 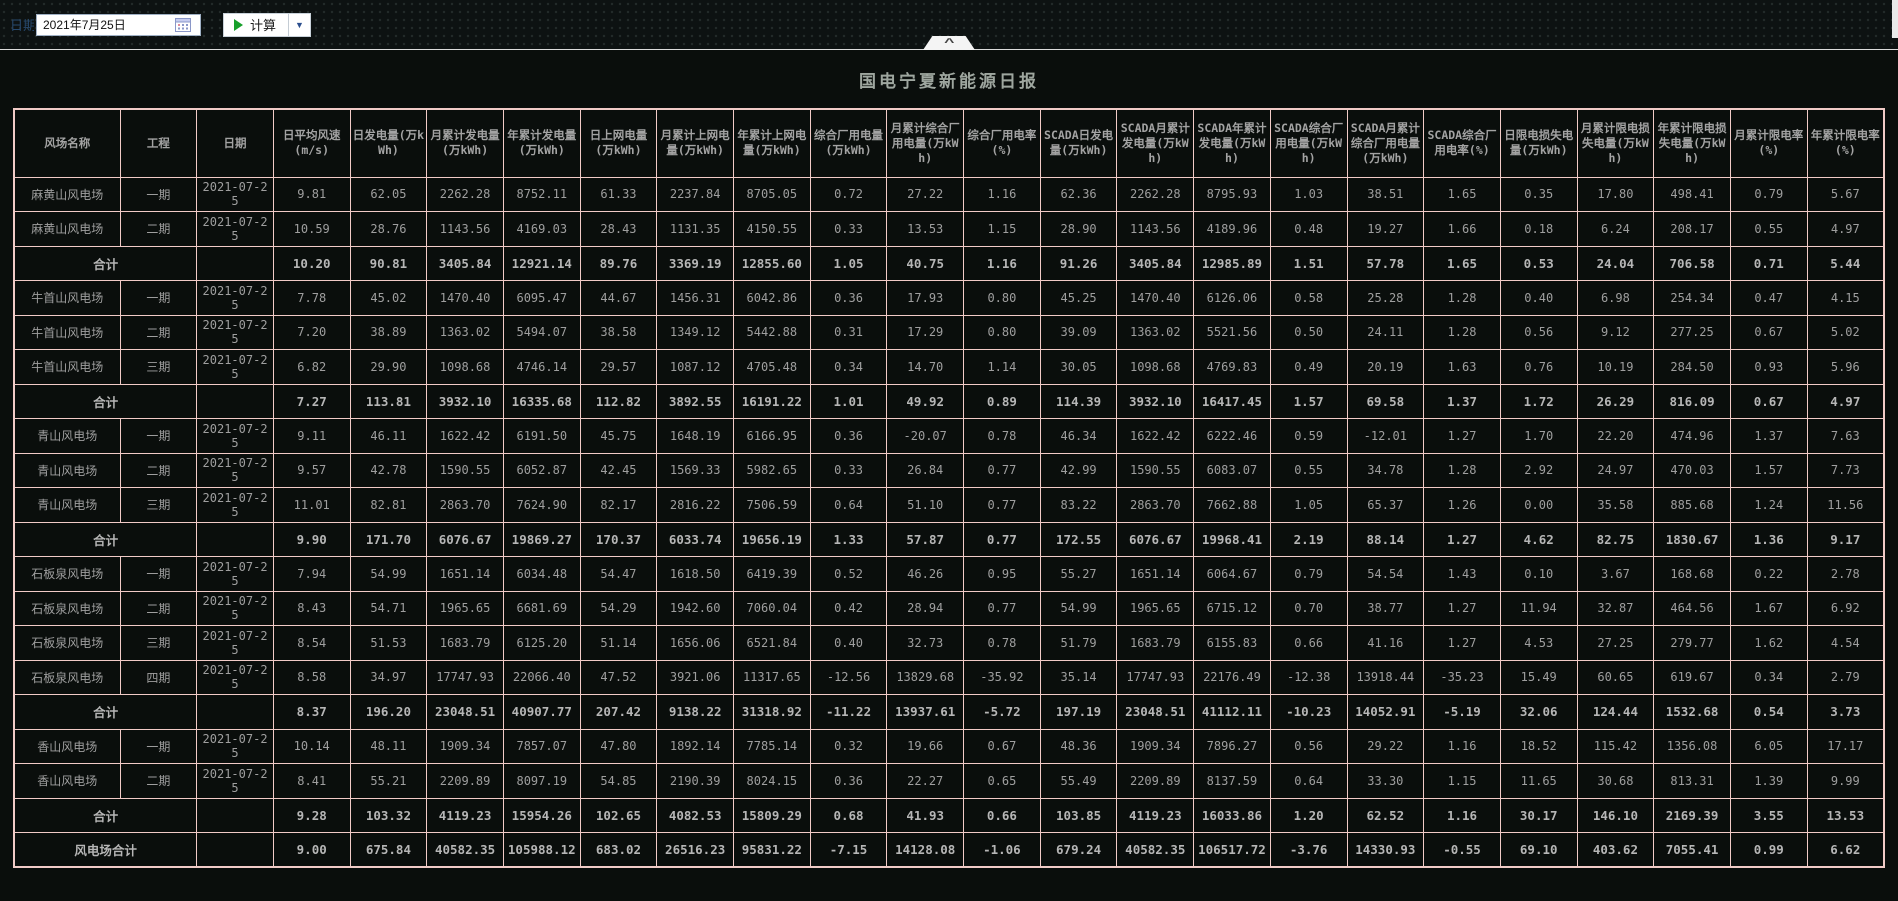 What do you see at coordinates (1895, 19) in the screenshot?
I see `scrollbar-nub` at bounding box center [1895, 19].